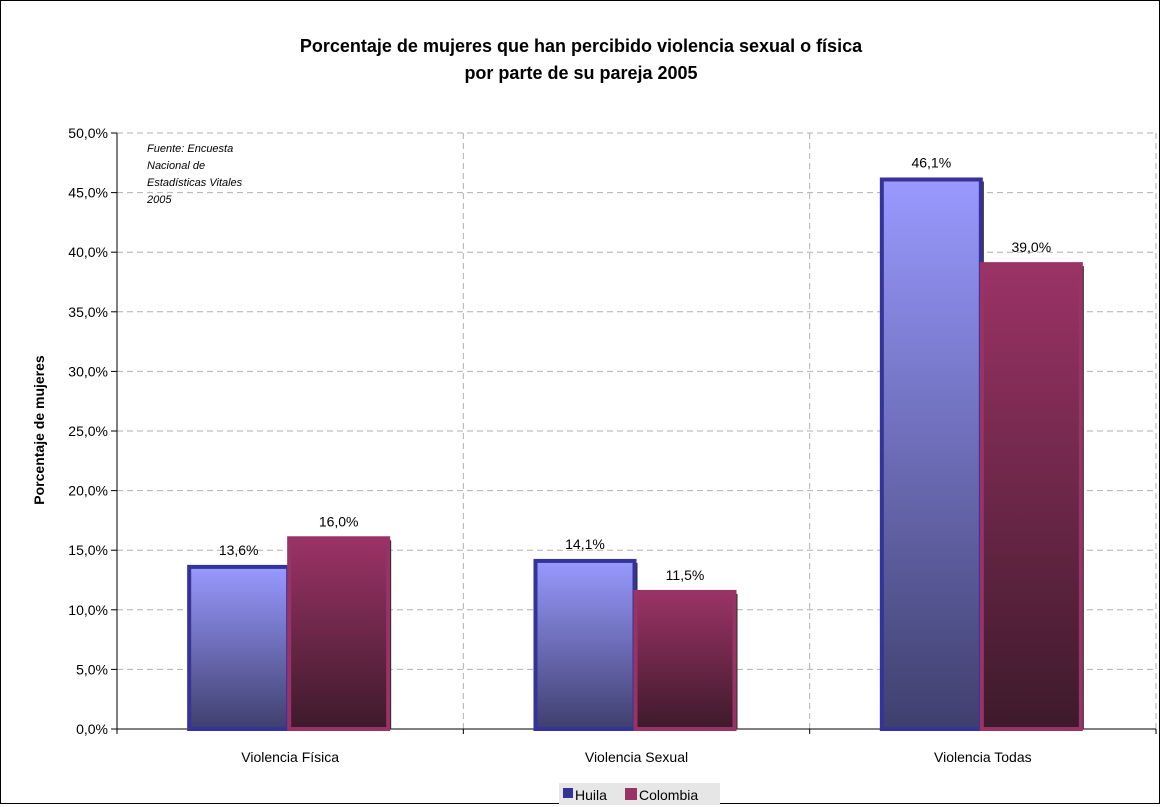 The height and width of the screenshot is (807, 1163). What do you see at coordinates (39, 430) in the screenshot?
I see `y-axis-label: Porcentaje de mujeres` at bounding box center [39, 430].